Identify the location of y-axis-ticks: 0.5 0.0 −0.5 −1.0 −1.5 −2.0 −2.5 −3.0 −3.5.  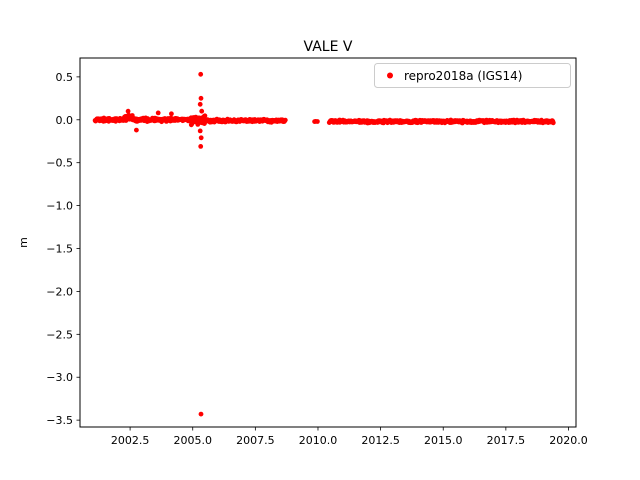
(63, 249).